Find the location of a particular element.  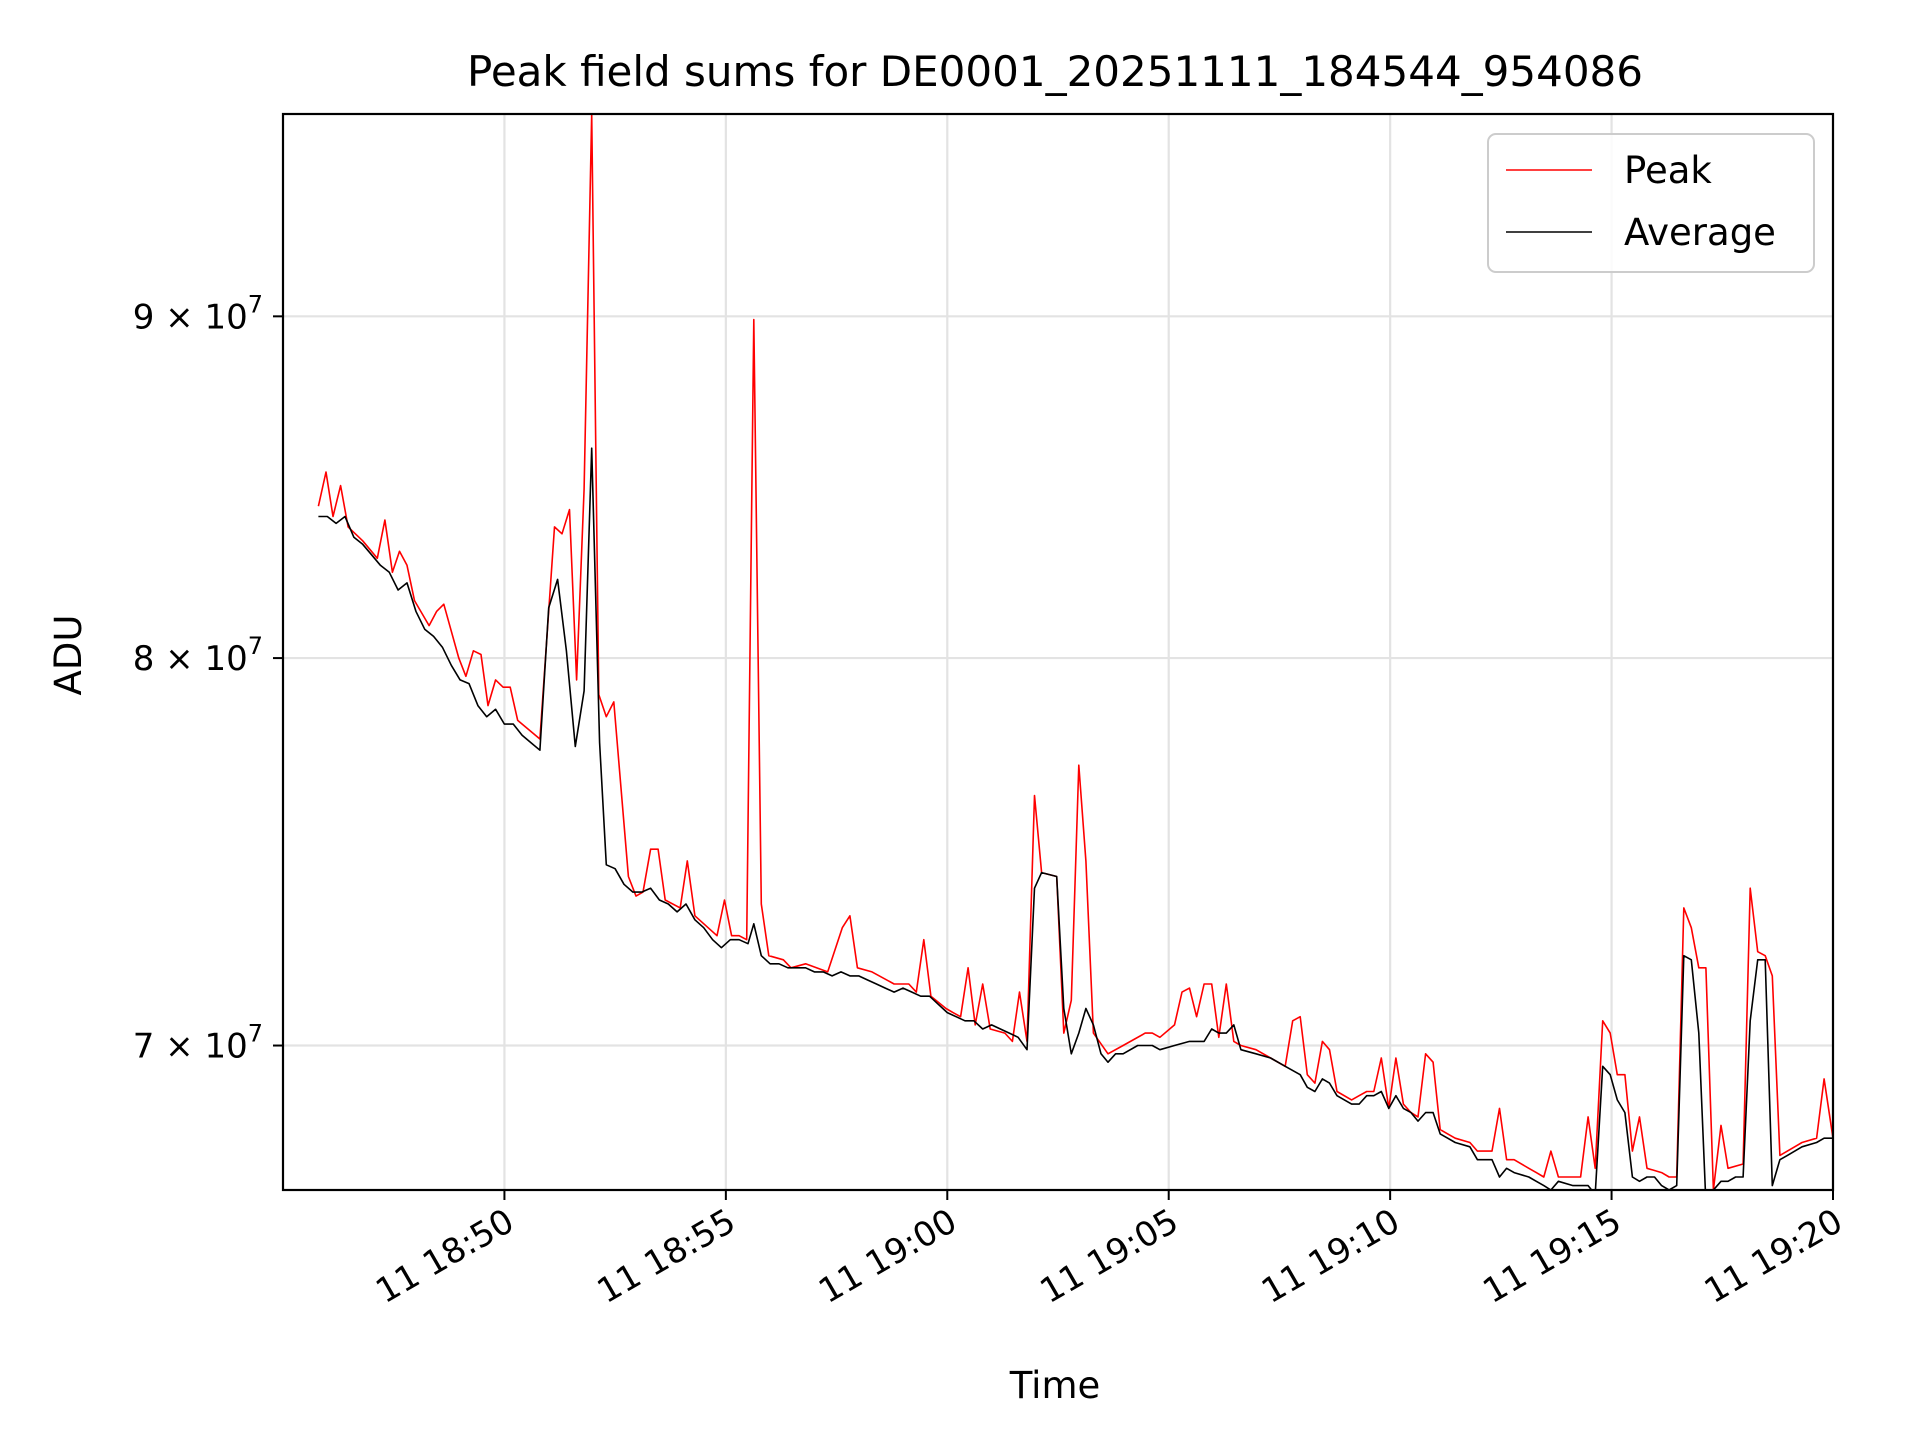

y-axis-label: ADU is located at coordinates (68, 655).